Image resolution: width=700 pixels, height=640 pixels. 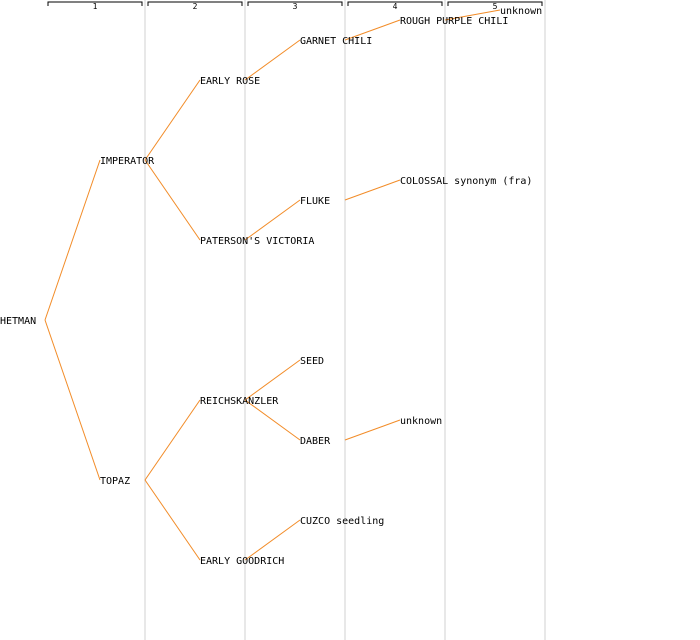 What do you see at coordinates (315, 441) in the screenshot?
I see `variety-name: DABER` at bounding box center [315, 441].